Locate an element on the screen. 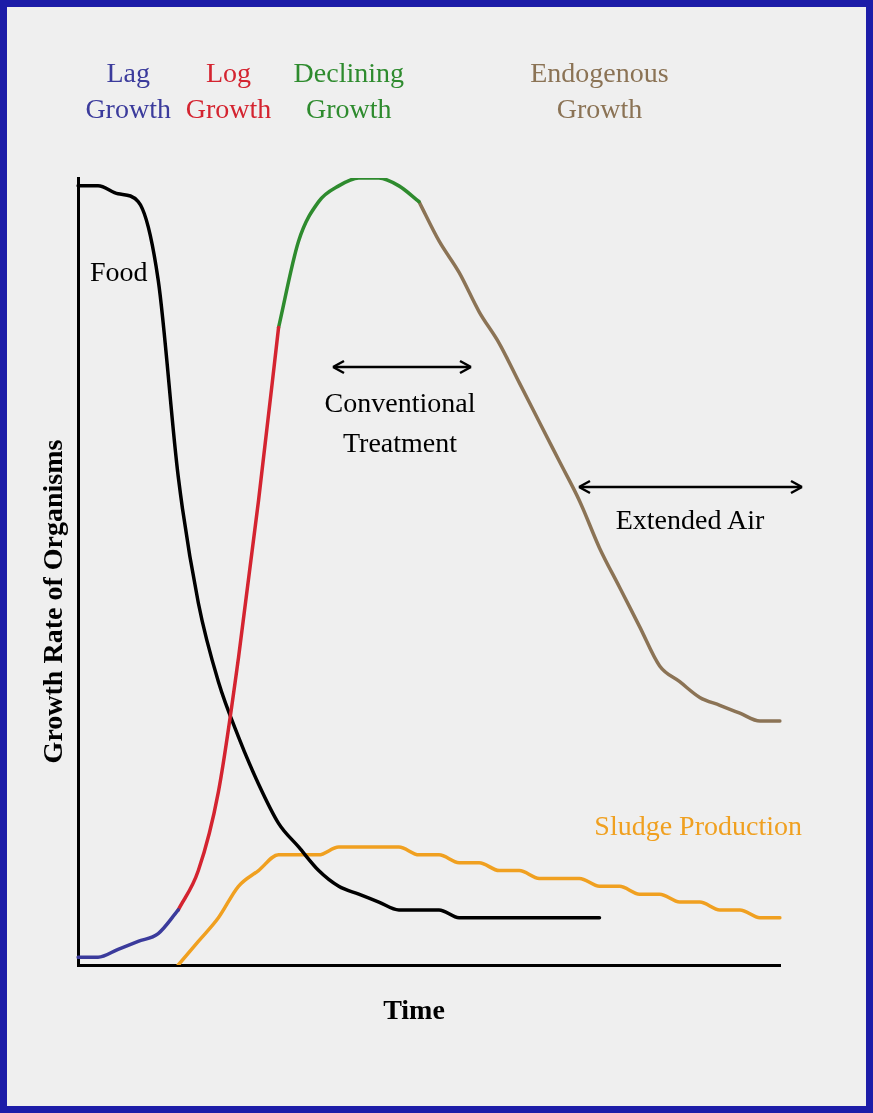 This screenshot has width=873, height=1113. text: Declining Growth is located at coordinates (348, 91).